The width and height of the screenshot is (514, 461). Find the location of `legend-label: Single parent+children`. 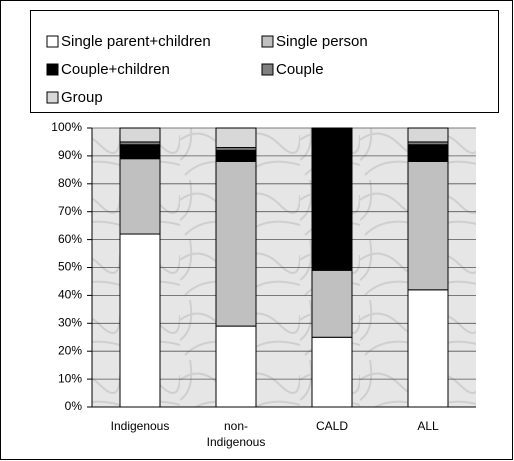

legend-label: Single parent+children is located at coordinates (136, 41).